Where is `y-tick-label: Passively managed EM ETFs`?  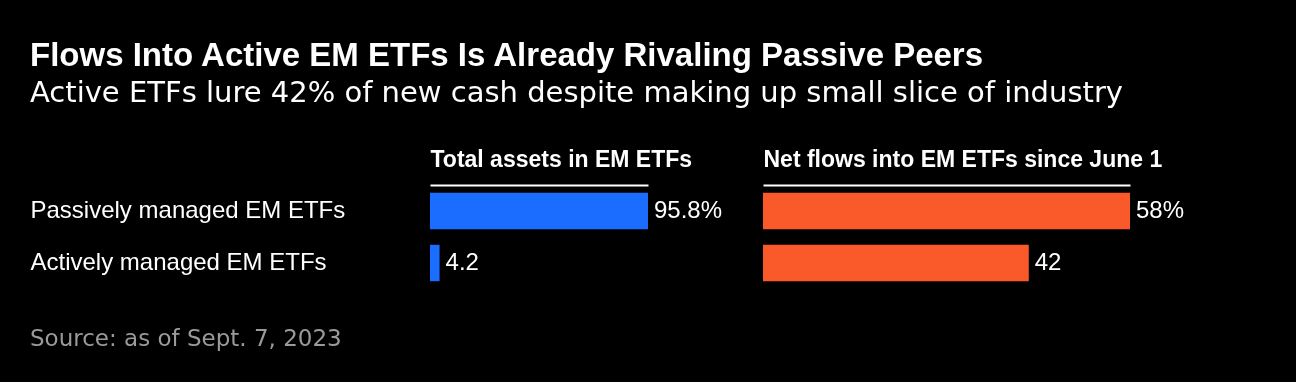
y-tick-label: Passively managed EM ETFs is located at coordinates (188, 209).